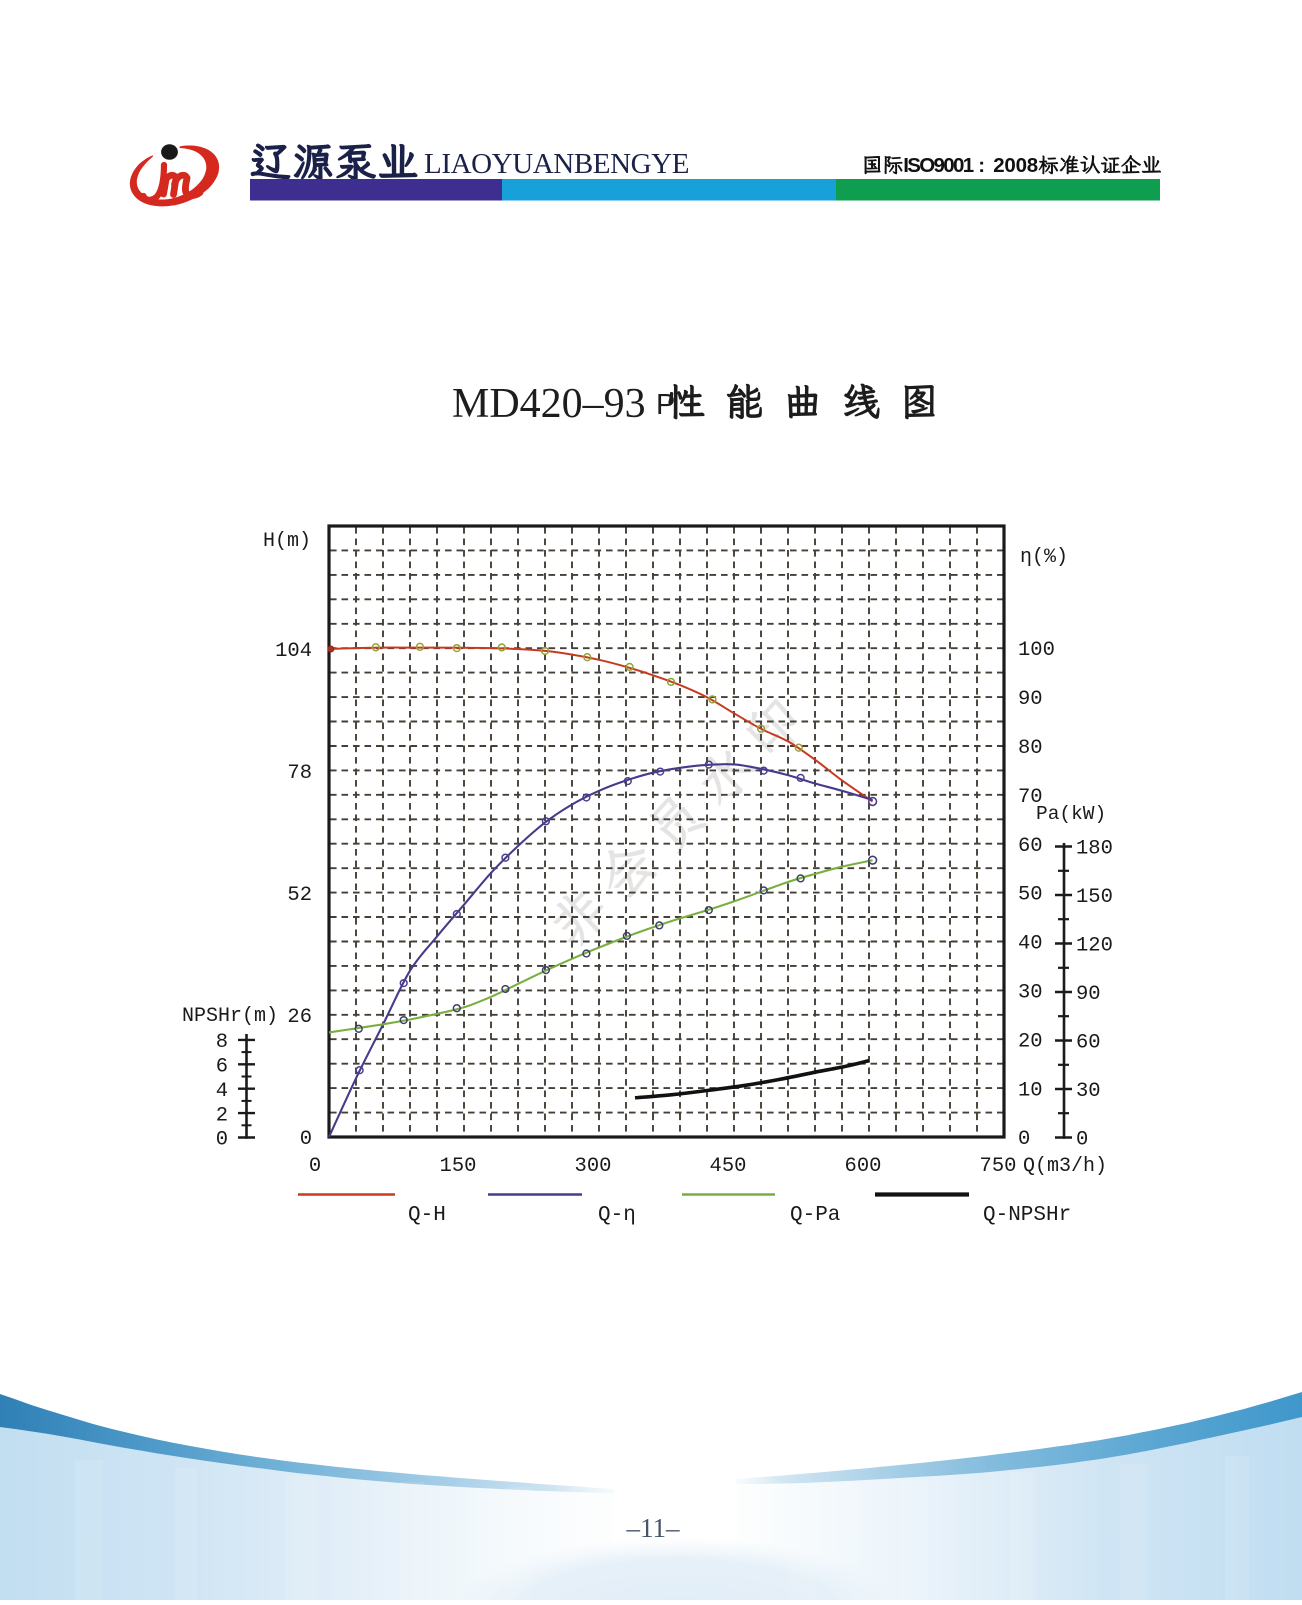  What do you see at coordinates (1094, 849) in the screenshot?
I see `svg-text: 180` at bounding box center [1094, 849].